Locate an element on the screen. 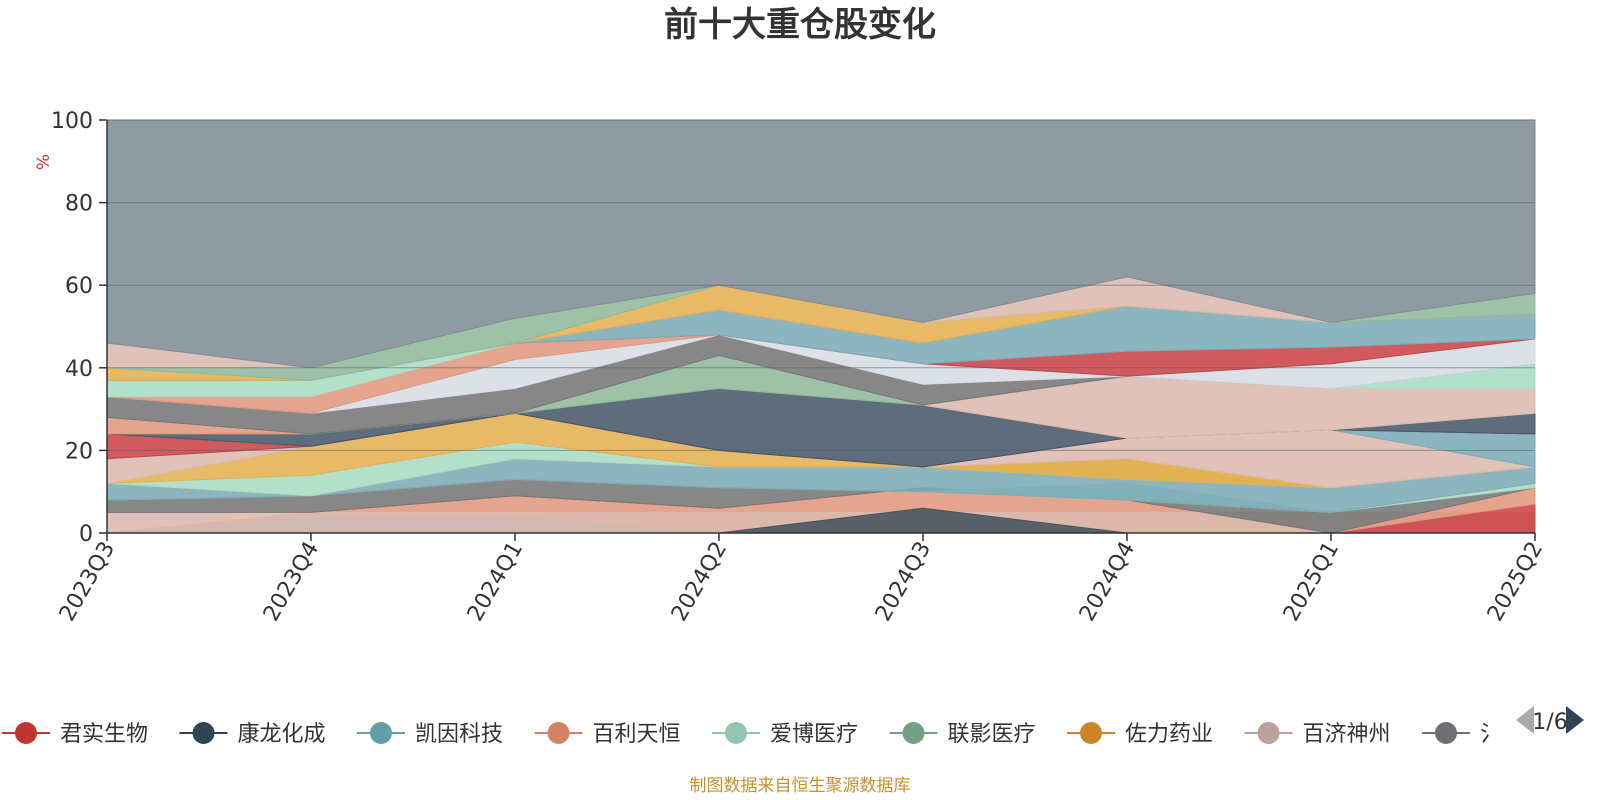  data-source-note: 制图数据来自恒生聚源数据库 is located at coordinates (800, 786).